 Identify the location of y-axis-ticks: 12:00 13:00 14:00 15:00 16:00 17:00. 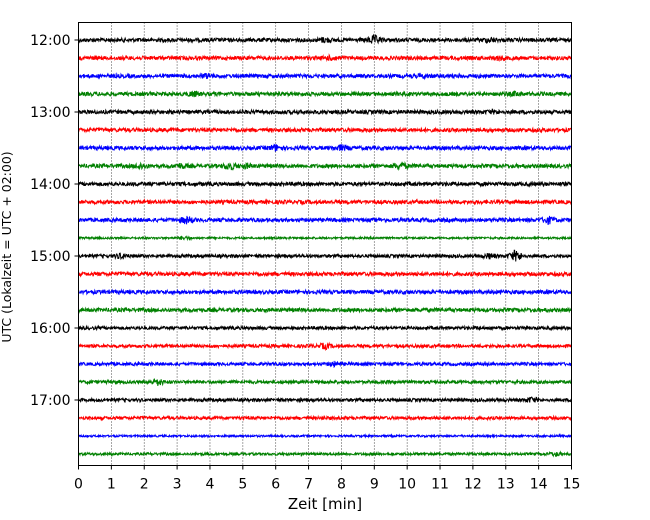
(54, 221).